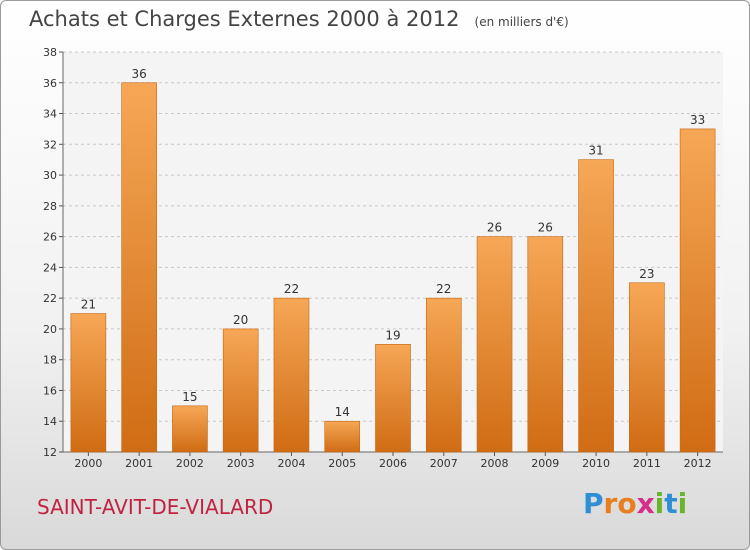 The height and width of the screenshot is (550, 750). I want to click on bar-2012, so click(697, 290).